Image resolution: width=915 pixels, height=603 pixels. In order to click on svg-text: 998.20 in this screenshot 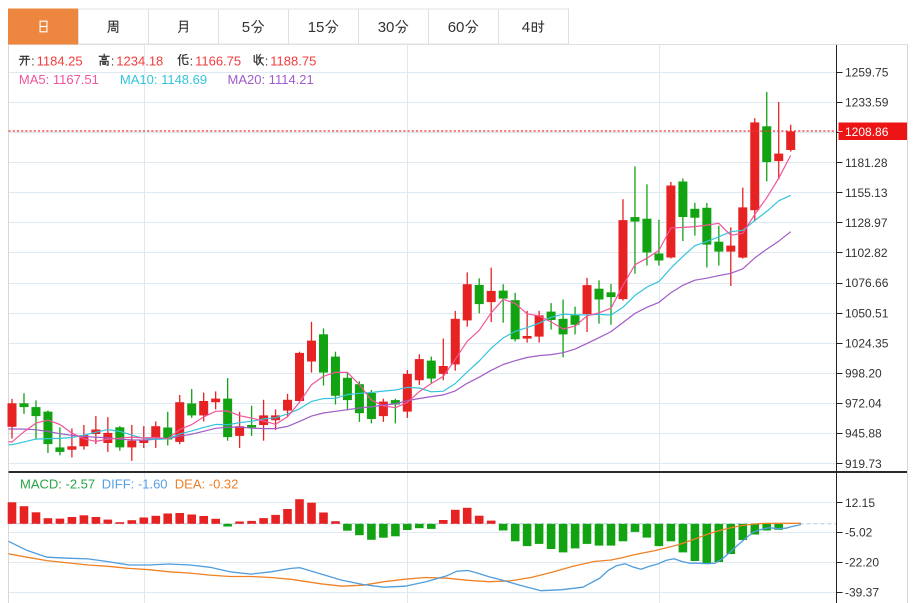, I will do `click(863, 374)`.